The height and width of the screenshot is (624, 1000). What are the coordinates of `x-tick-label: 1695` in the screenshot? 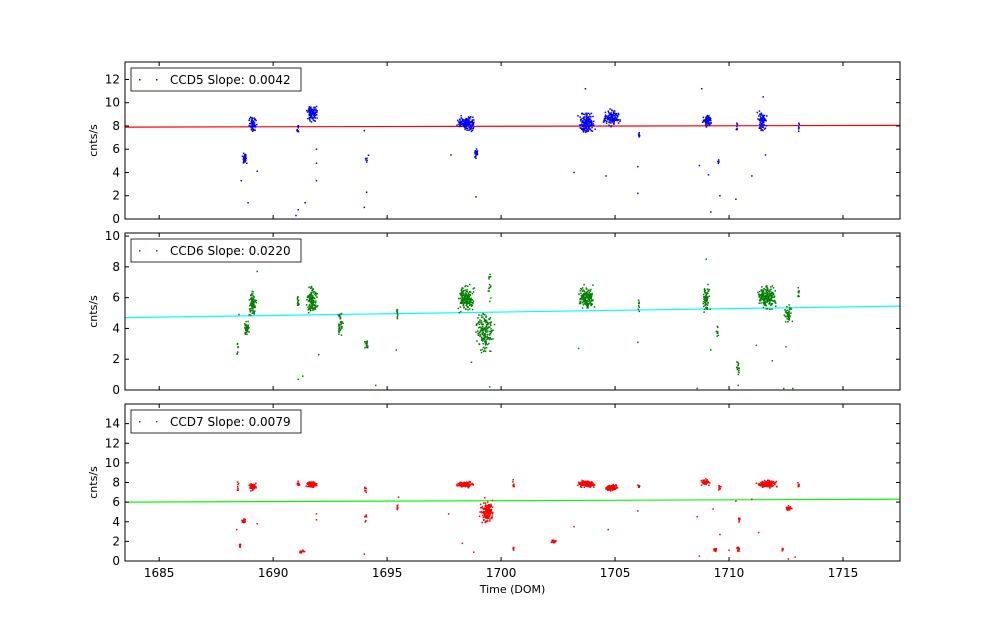 It's located at (387, 573).